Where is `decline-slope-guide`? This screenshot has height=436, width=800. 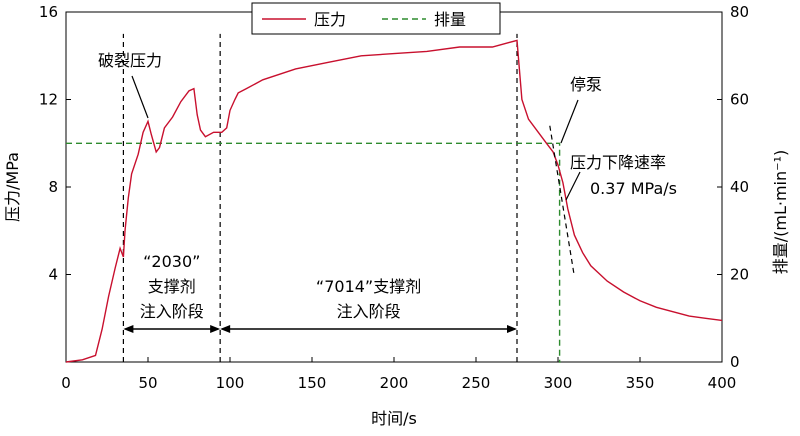
decline-slope-guide is located at coordinates (562, 201).